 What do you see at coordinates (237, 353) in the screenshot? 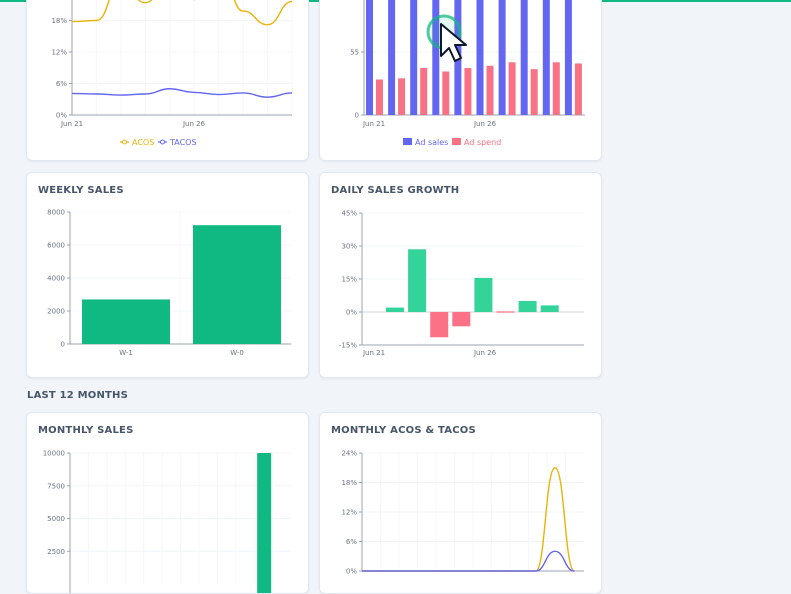
I see `x-tick-label: W-0` at bounding box center [237, 353].